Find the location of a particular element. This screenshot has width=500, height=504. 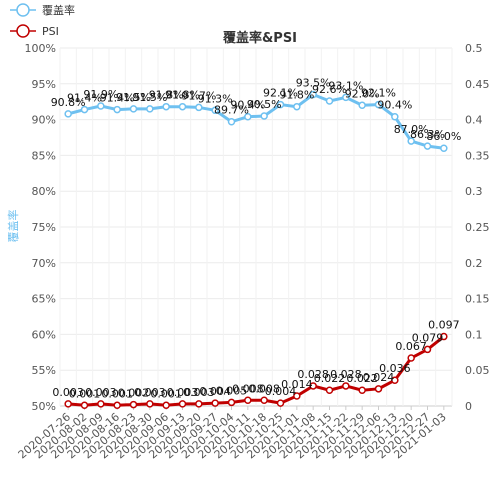

data-label: 0.014 is located at coordinates (297, 384).